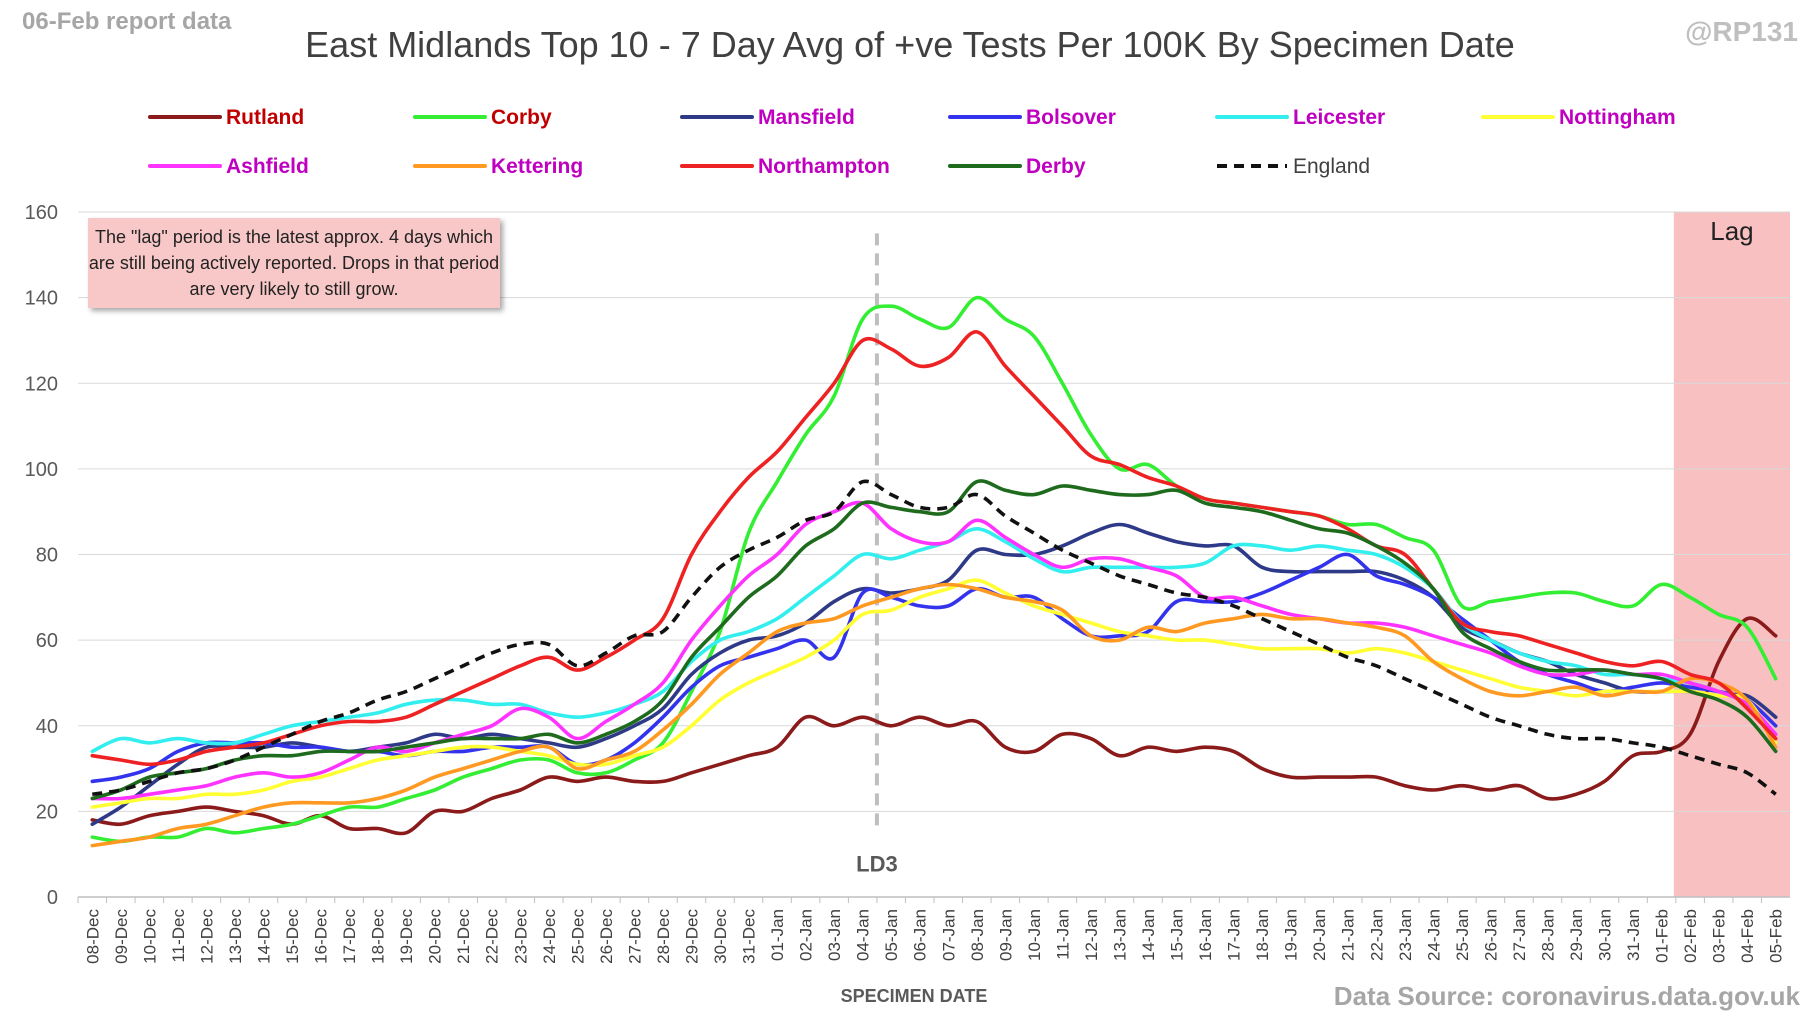  I want to click on x-tick-label: 23-Jan, so click(1405, 935).